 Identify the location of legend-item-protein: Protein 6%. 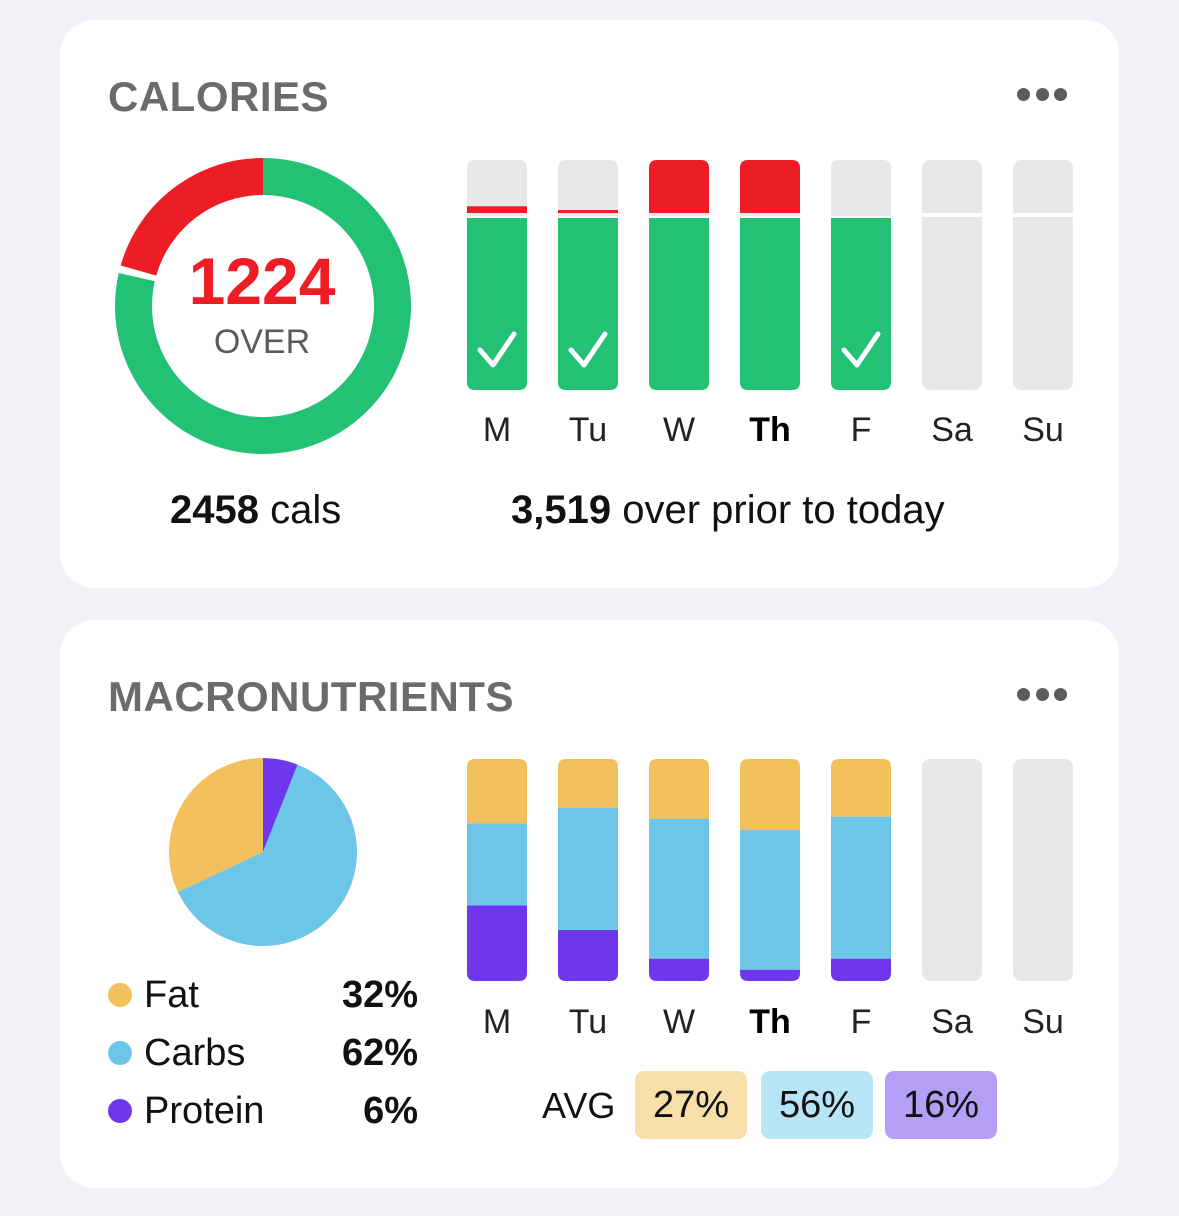
(263, 1111).